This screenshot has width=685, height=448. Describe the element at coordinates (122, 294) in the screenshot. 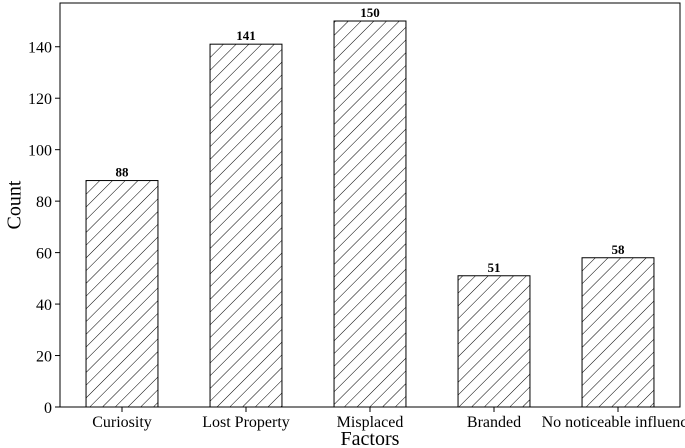

I see `bar-curiosity` at that location.